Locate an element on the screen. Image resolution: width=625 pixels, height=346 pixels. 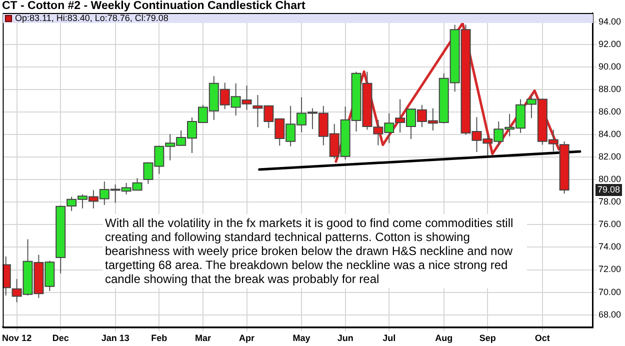
x-tick-label: Jun is located at coordinates (345, 338).